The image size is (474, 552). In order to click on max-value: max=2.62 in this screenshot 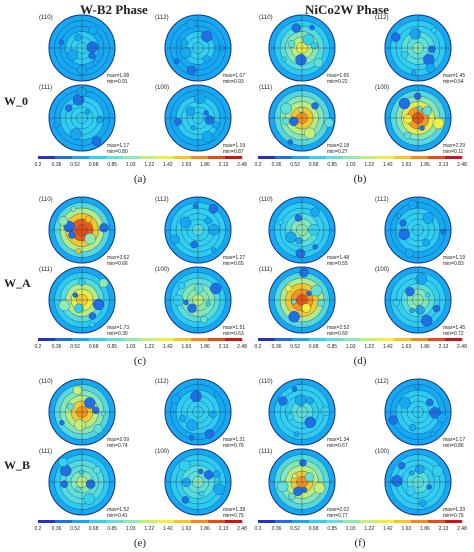, I will do `click(118, 258)`.